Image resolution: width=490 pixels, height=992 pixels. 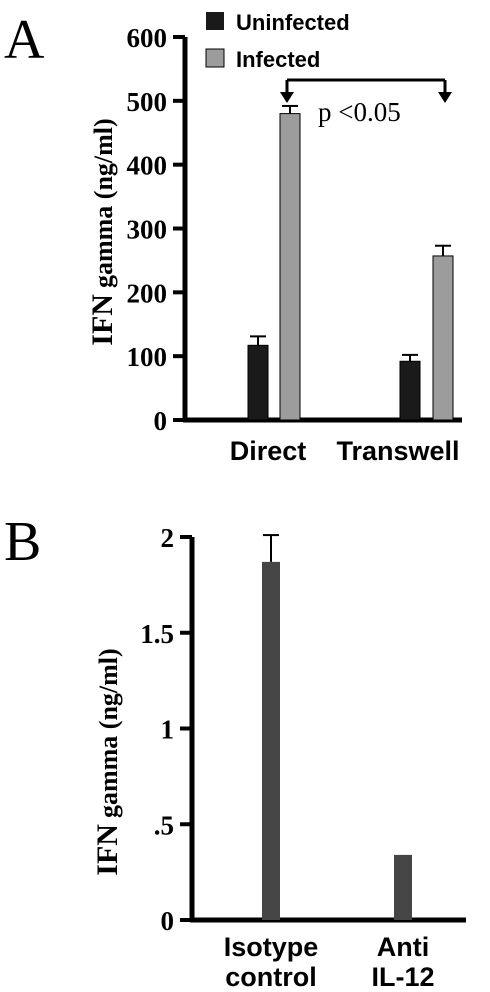 I want to click on y-tick-label: 2, so click(x=168, y=538).